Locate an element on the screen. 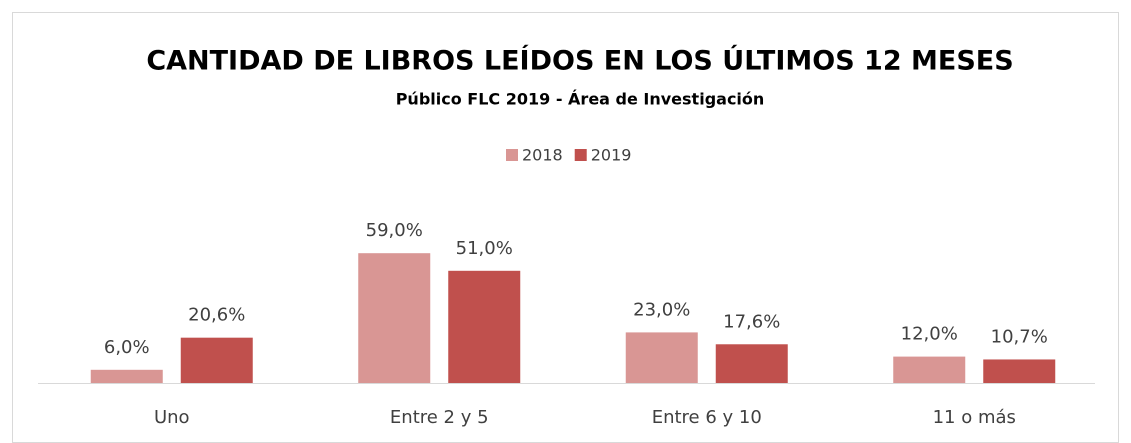  x-tick-label: Uno is located at coordinates (172, 417).